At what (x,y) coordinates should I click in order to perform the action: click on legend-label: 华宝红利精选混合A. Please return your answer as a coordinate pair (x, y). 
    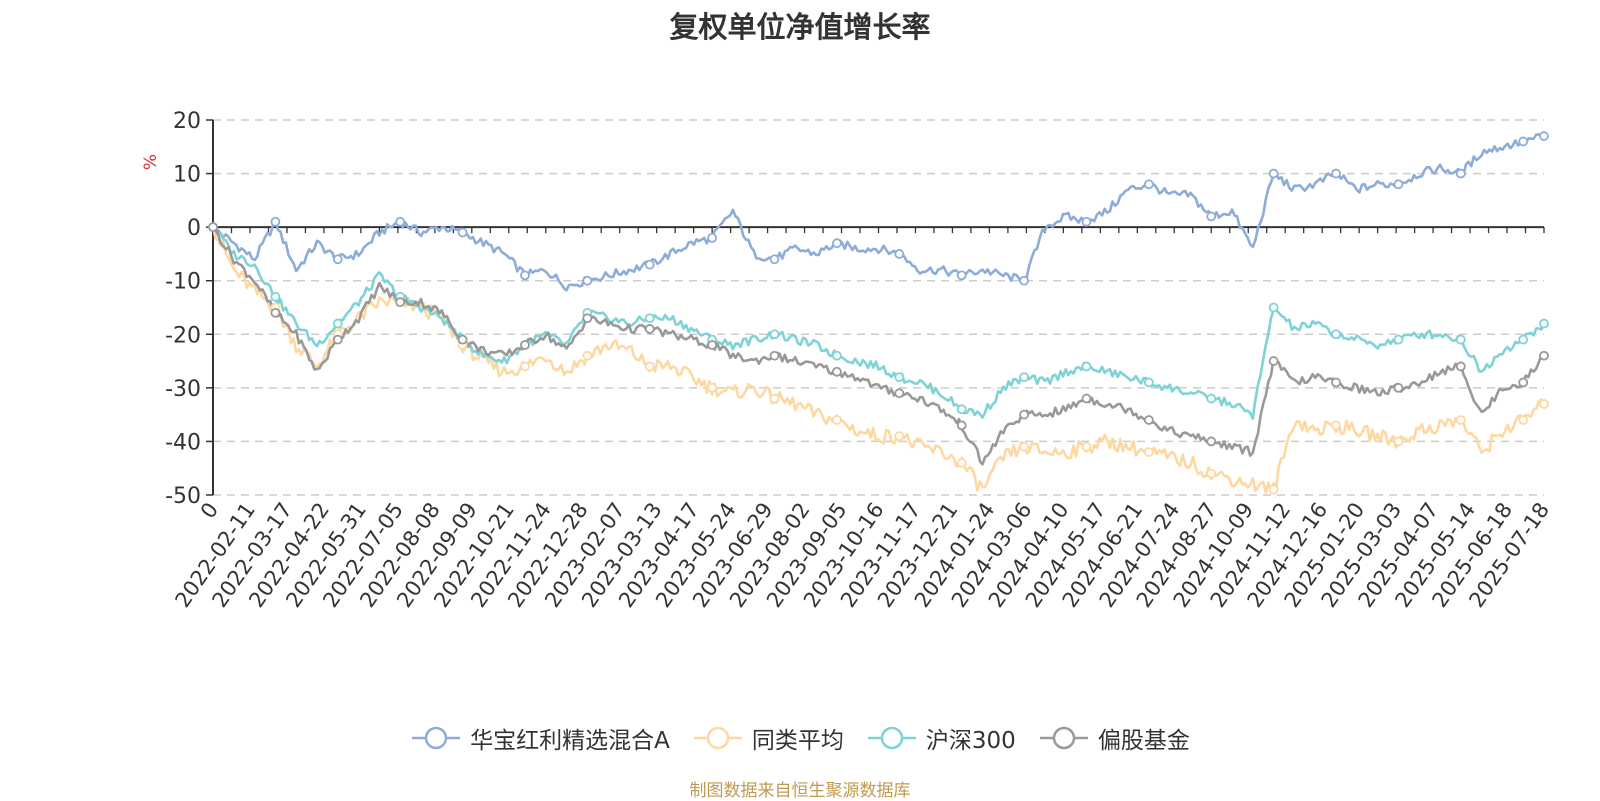
    Looking at the image, I should click on (570, 741).